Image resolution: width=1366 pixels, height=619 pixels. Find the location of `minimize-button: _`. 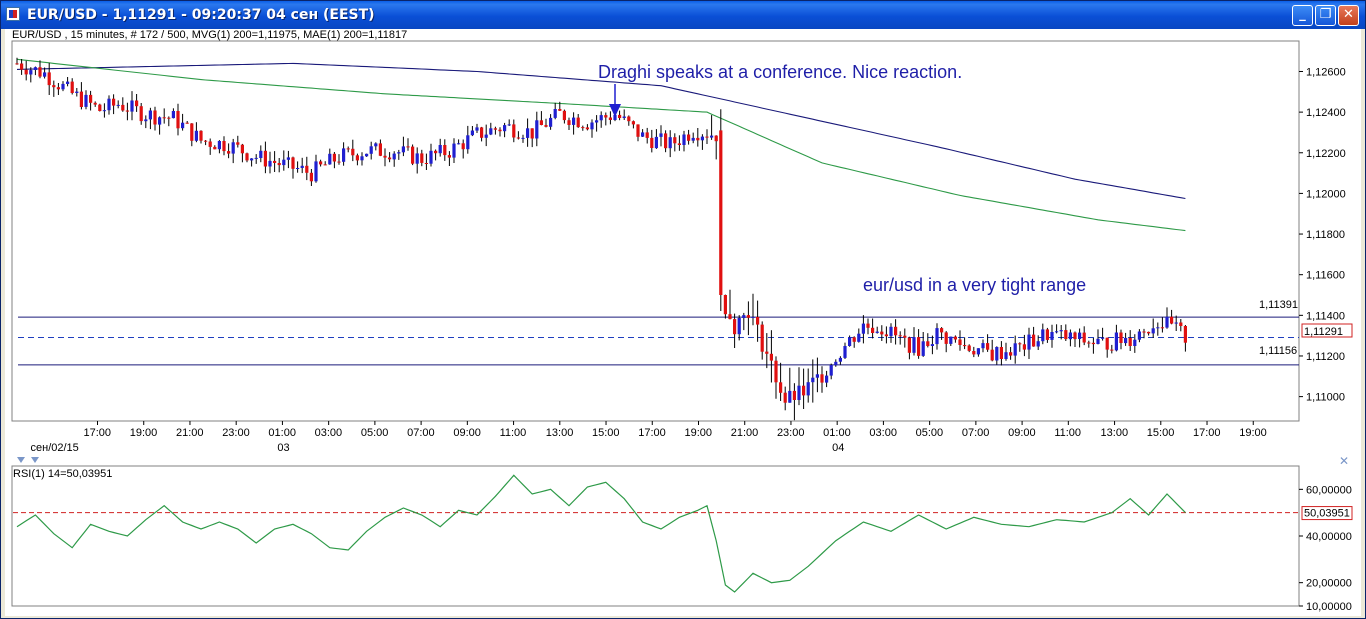

minimize-button: _ is located at coordinates (1302, 15).